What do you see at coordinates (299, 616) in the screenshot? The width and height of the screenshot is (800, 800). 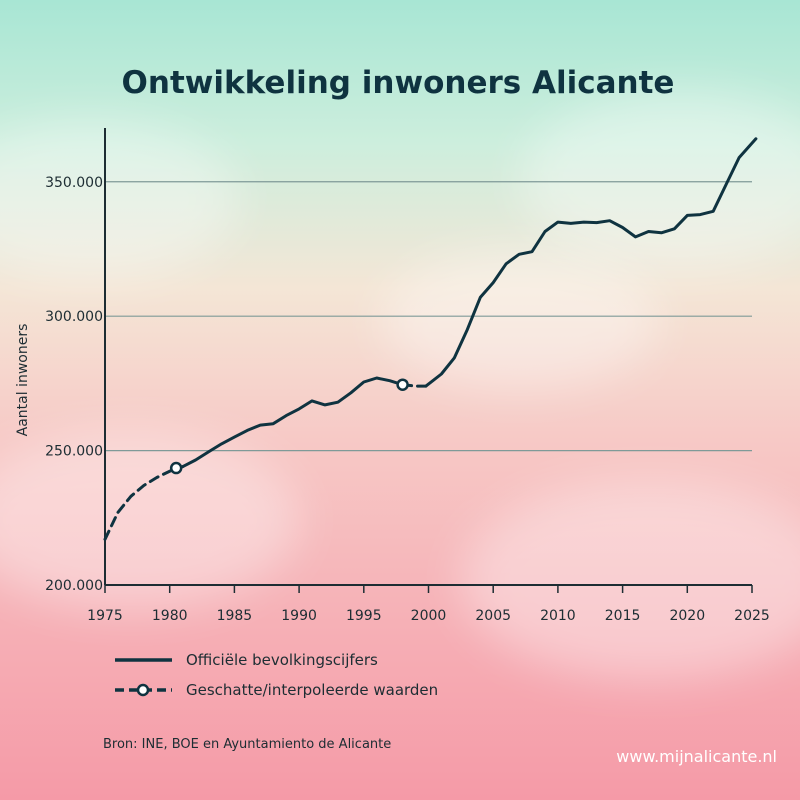 I see `x-tick-label: 1990` at bounding box center [299, 616].